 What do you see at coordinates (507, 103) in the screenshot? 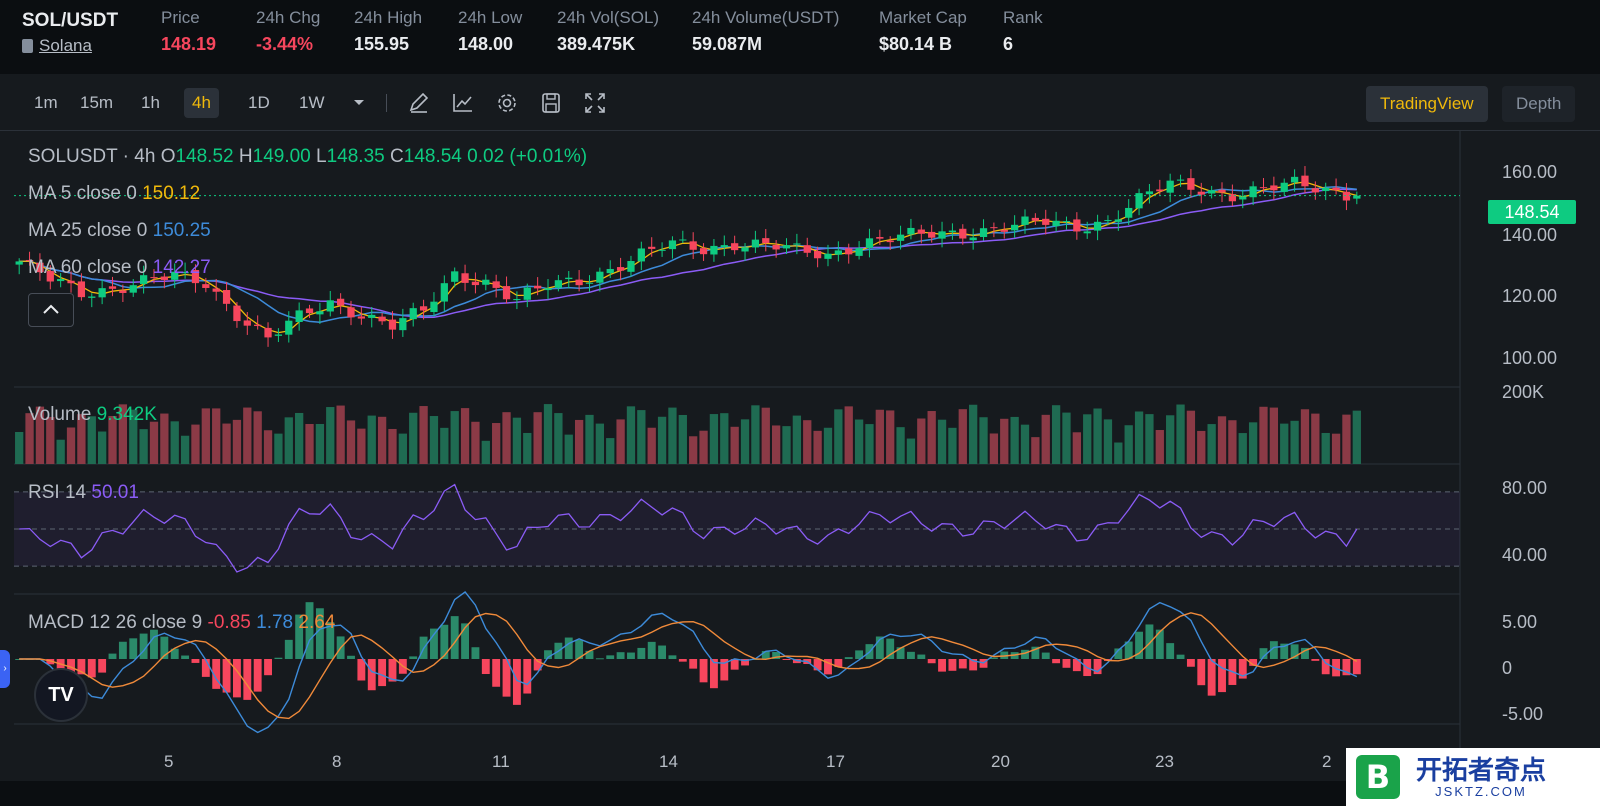
I see `settings-gear-icon` at bounding box center [507, 103].